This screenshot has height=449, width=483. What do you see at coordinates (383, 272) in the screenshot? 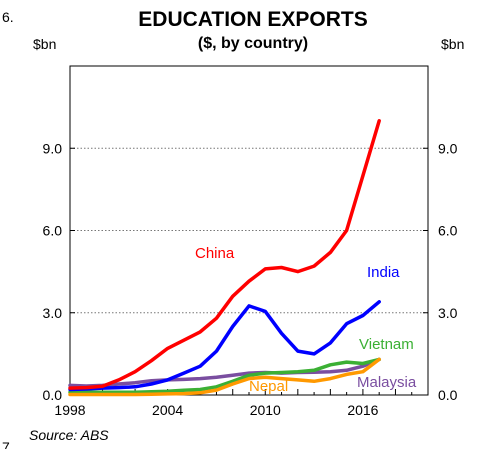
I see `series-label-india: India` at bounding box center [383, 272].